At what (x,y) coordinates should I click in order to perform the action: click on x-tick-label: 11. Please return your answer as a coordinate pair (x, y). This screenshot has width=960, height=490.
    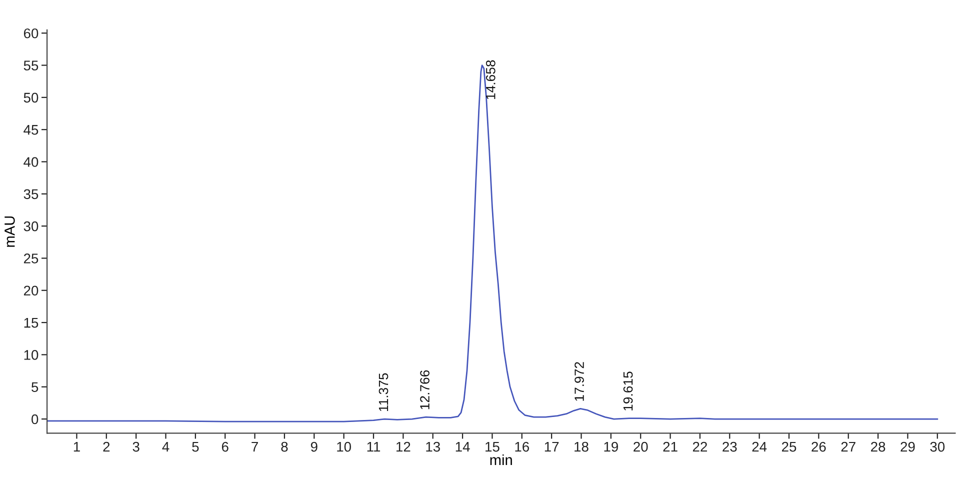
    Looking at the image, I should click on (373, 447).